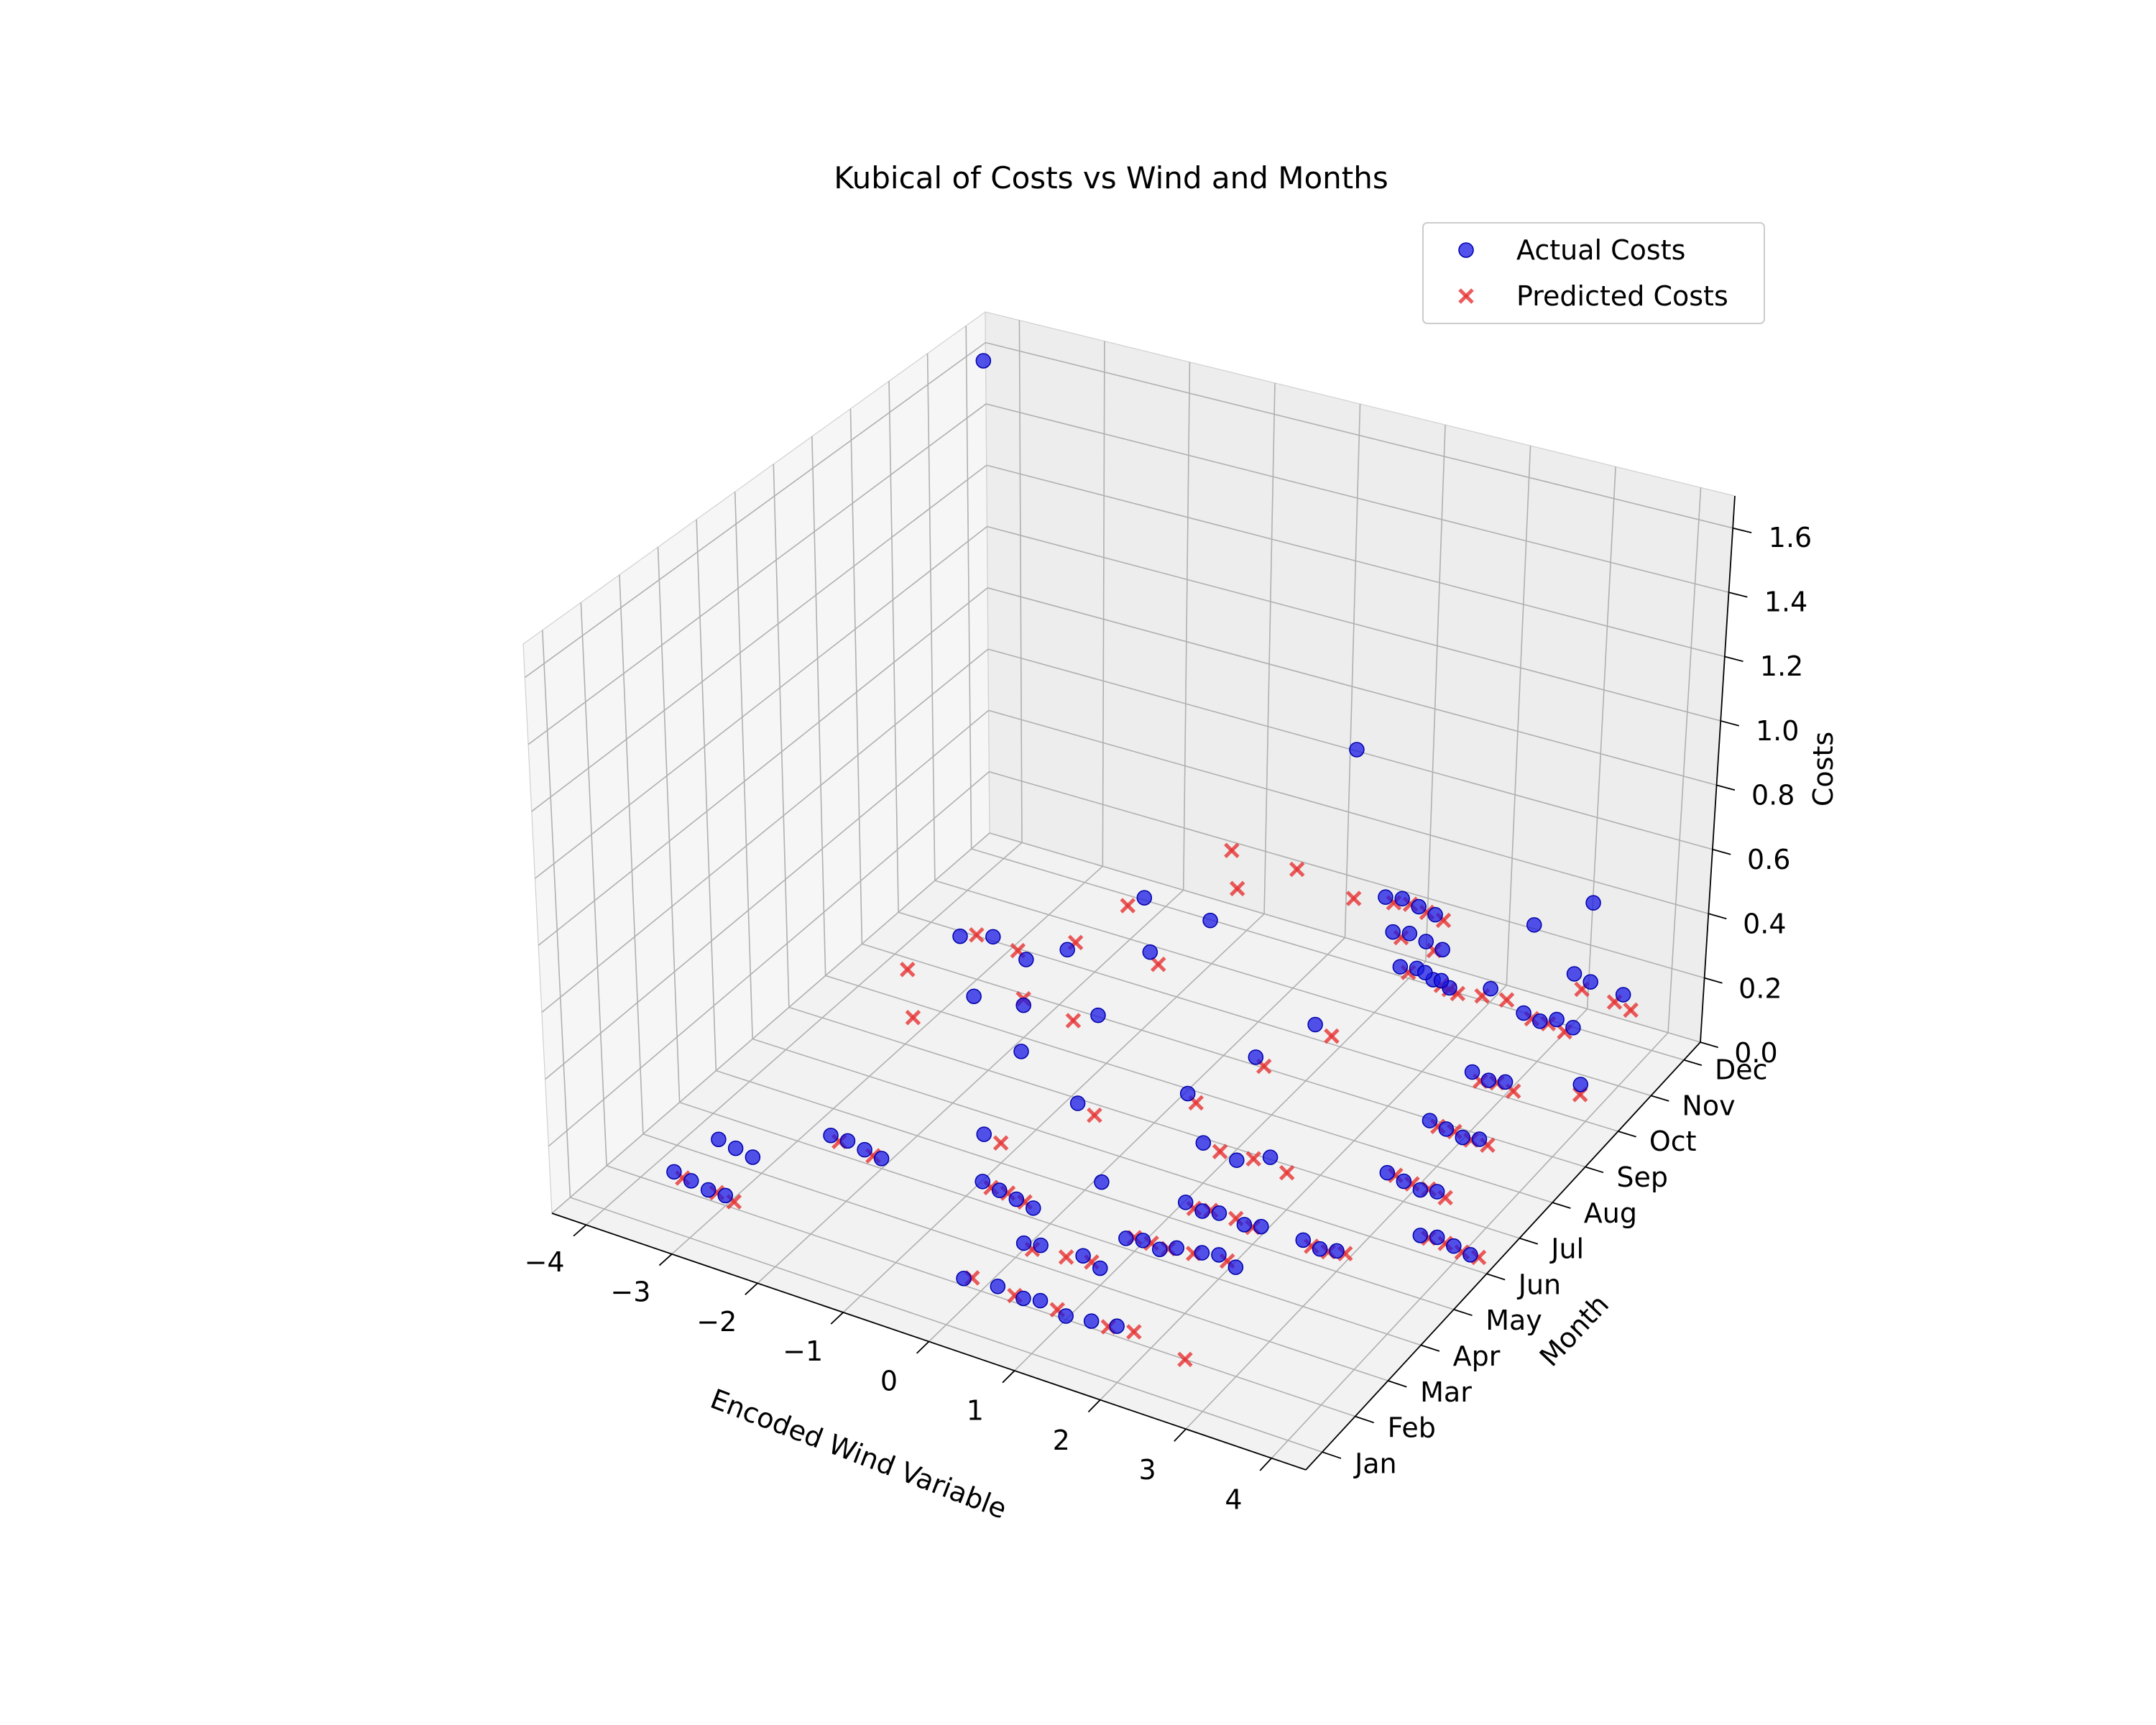  Describe the element at coordinates (751, 1288) in the screenshot. I see `x-tick-mark` at that location.